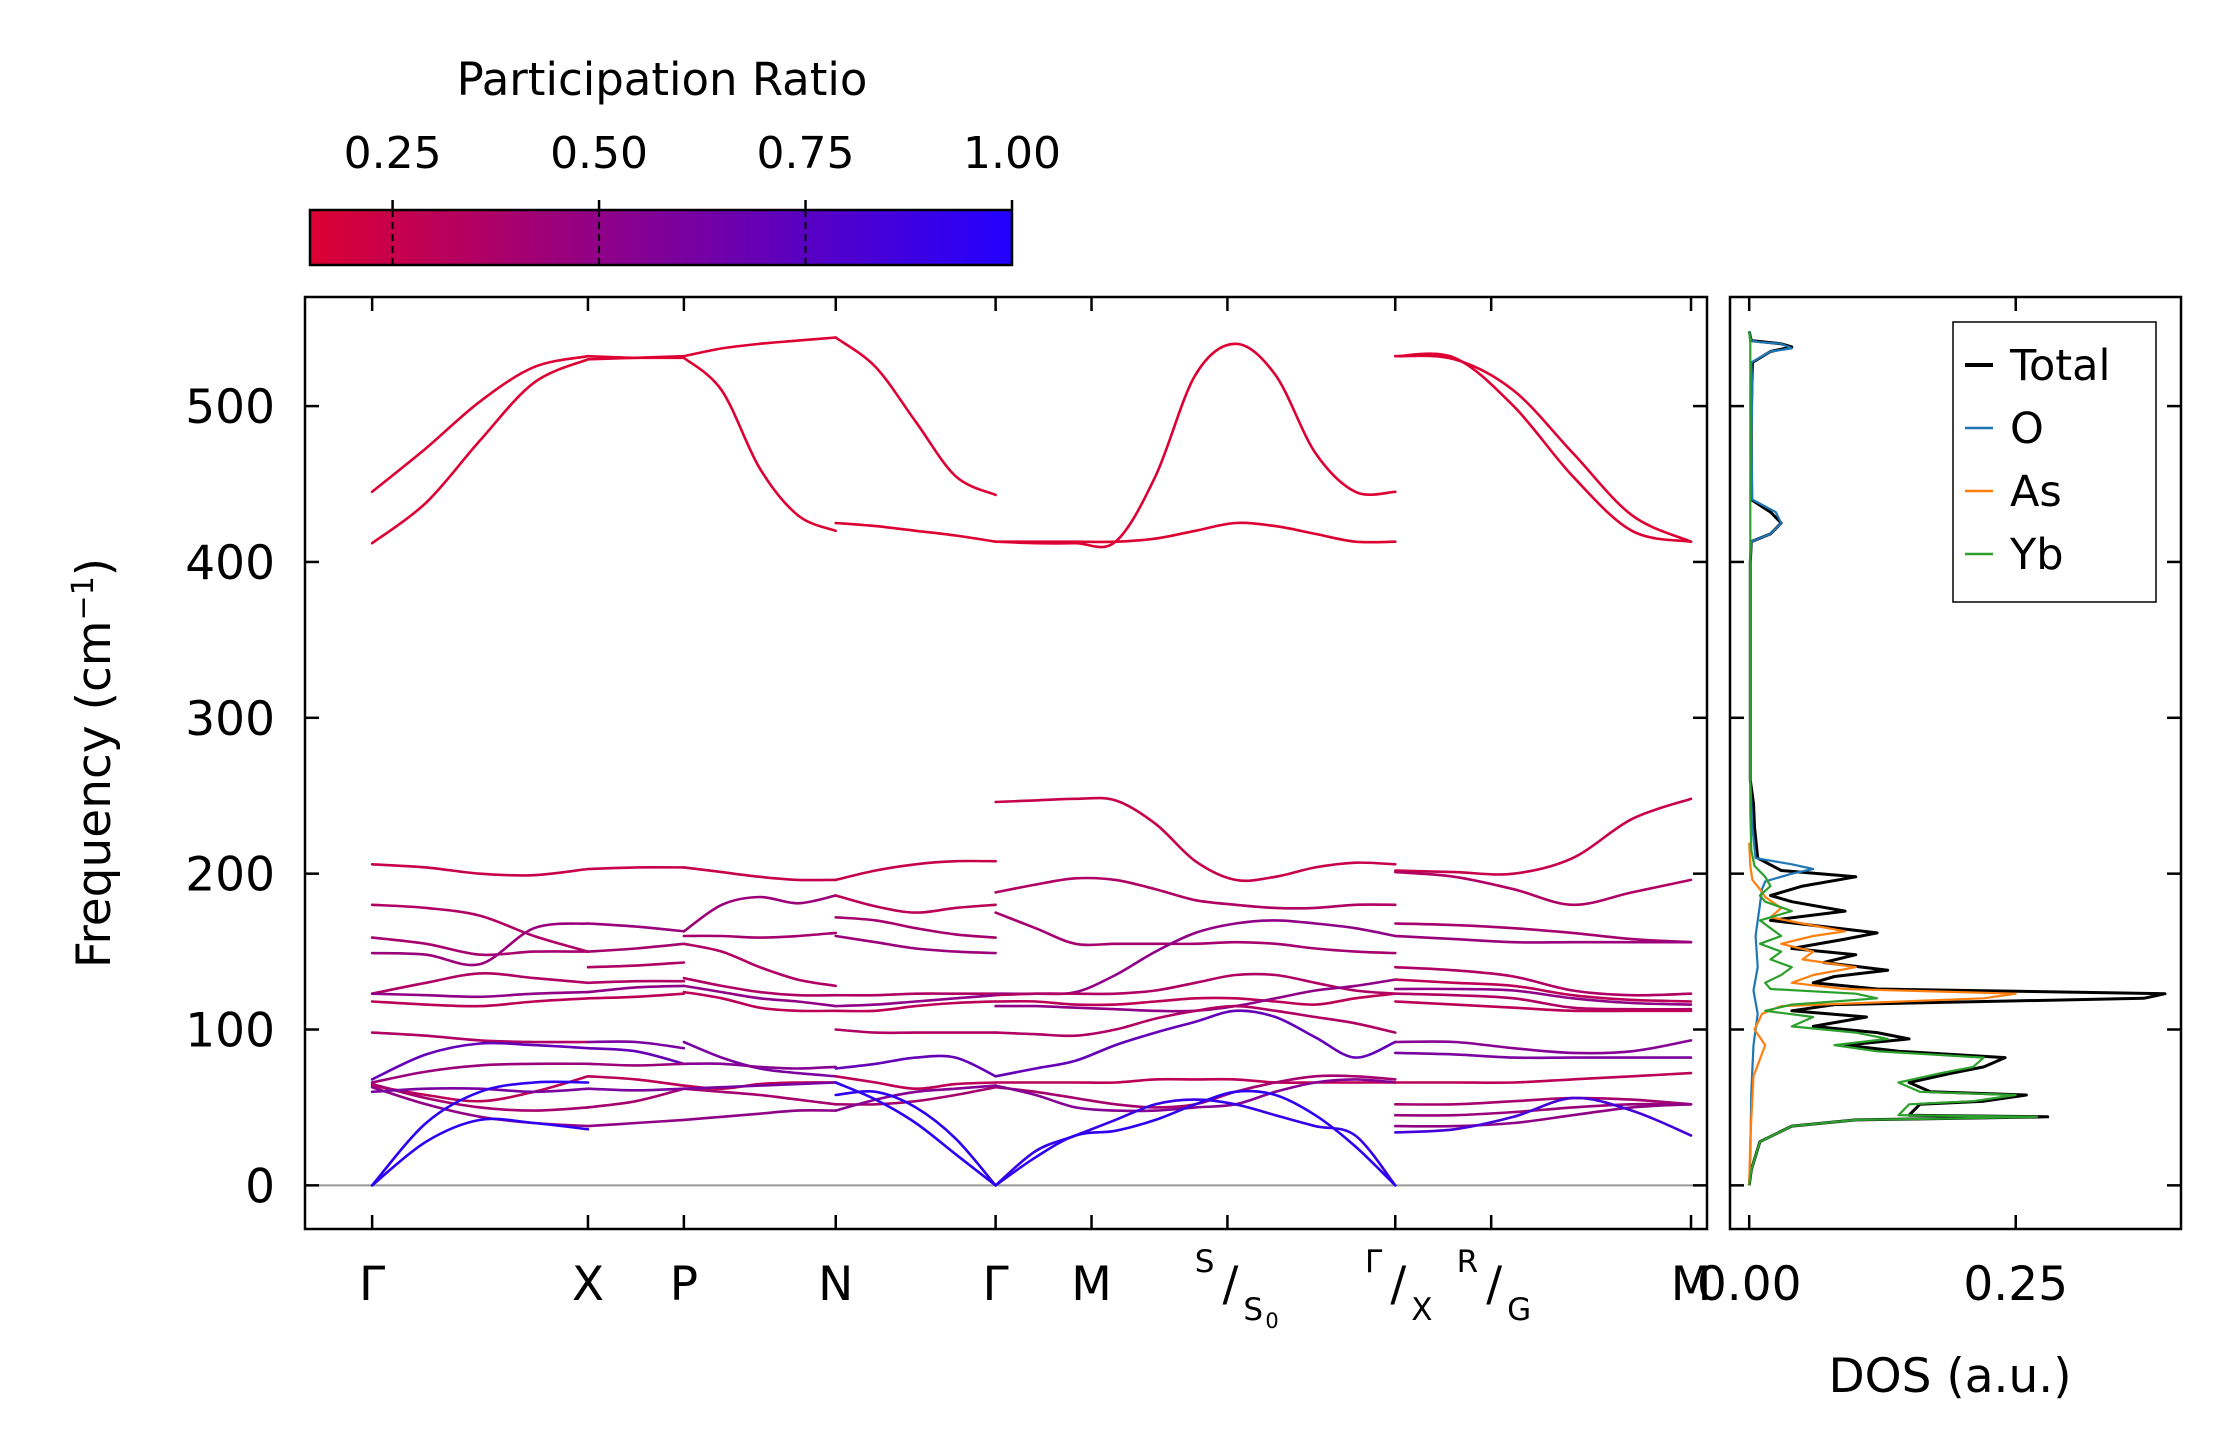 The width and height of the screenshot is (2222, 1455). Describe the element at coordinates (588, 1284) in the screenshot. I see `high-symmetry-label: X` at that location.